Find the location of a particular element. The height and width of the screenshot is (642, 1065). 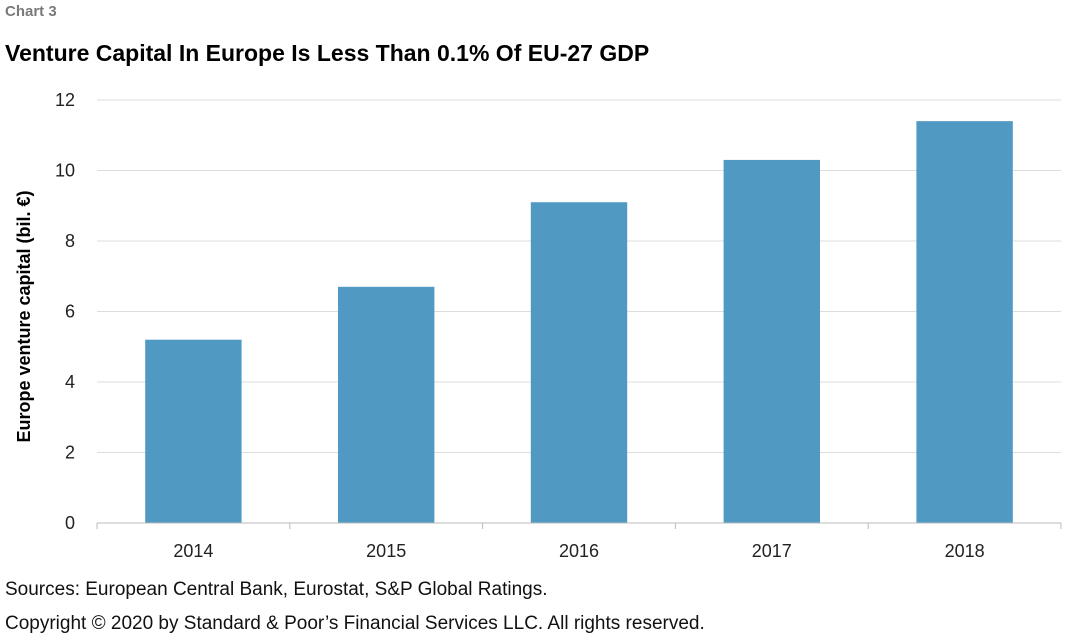

bar-2018 is located at coordinates (964, 322).